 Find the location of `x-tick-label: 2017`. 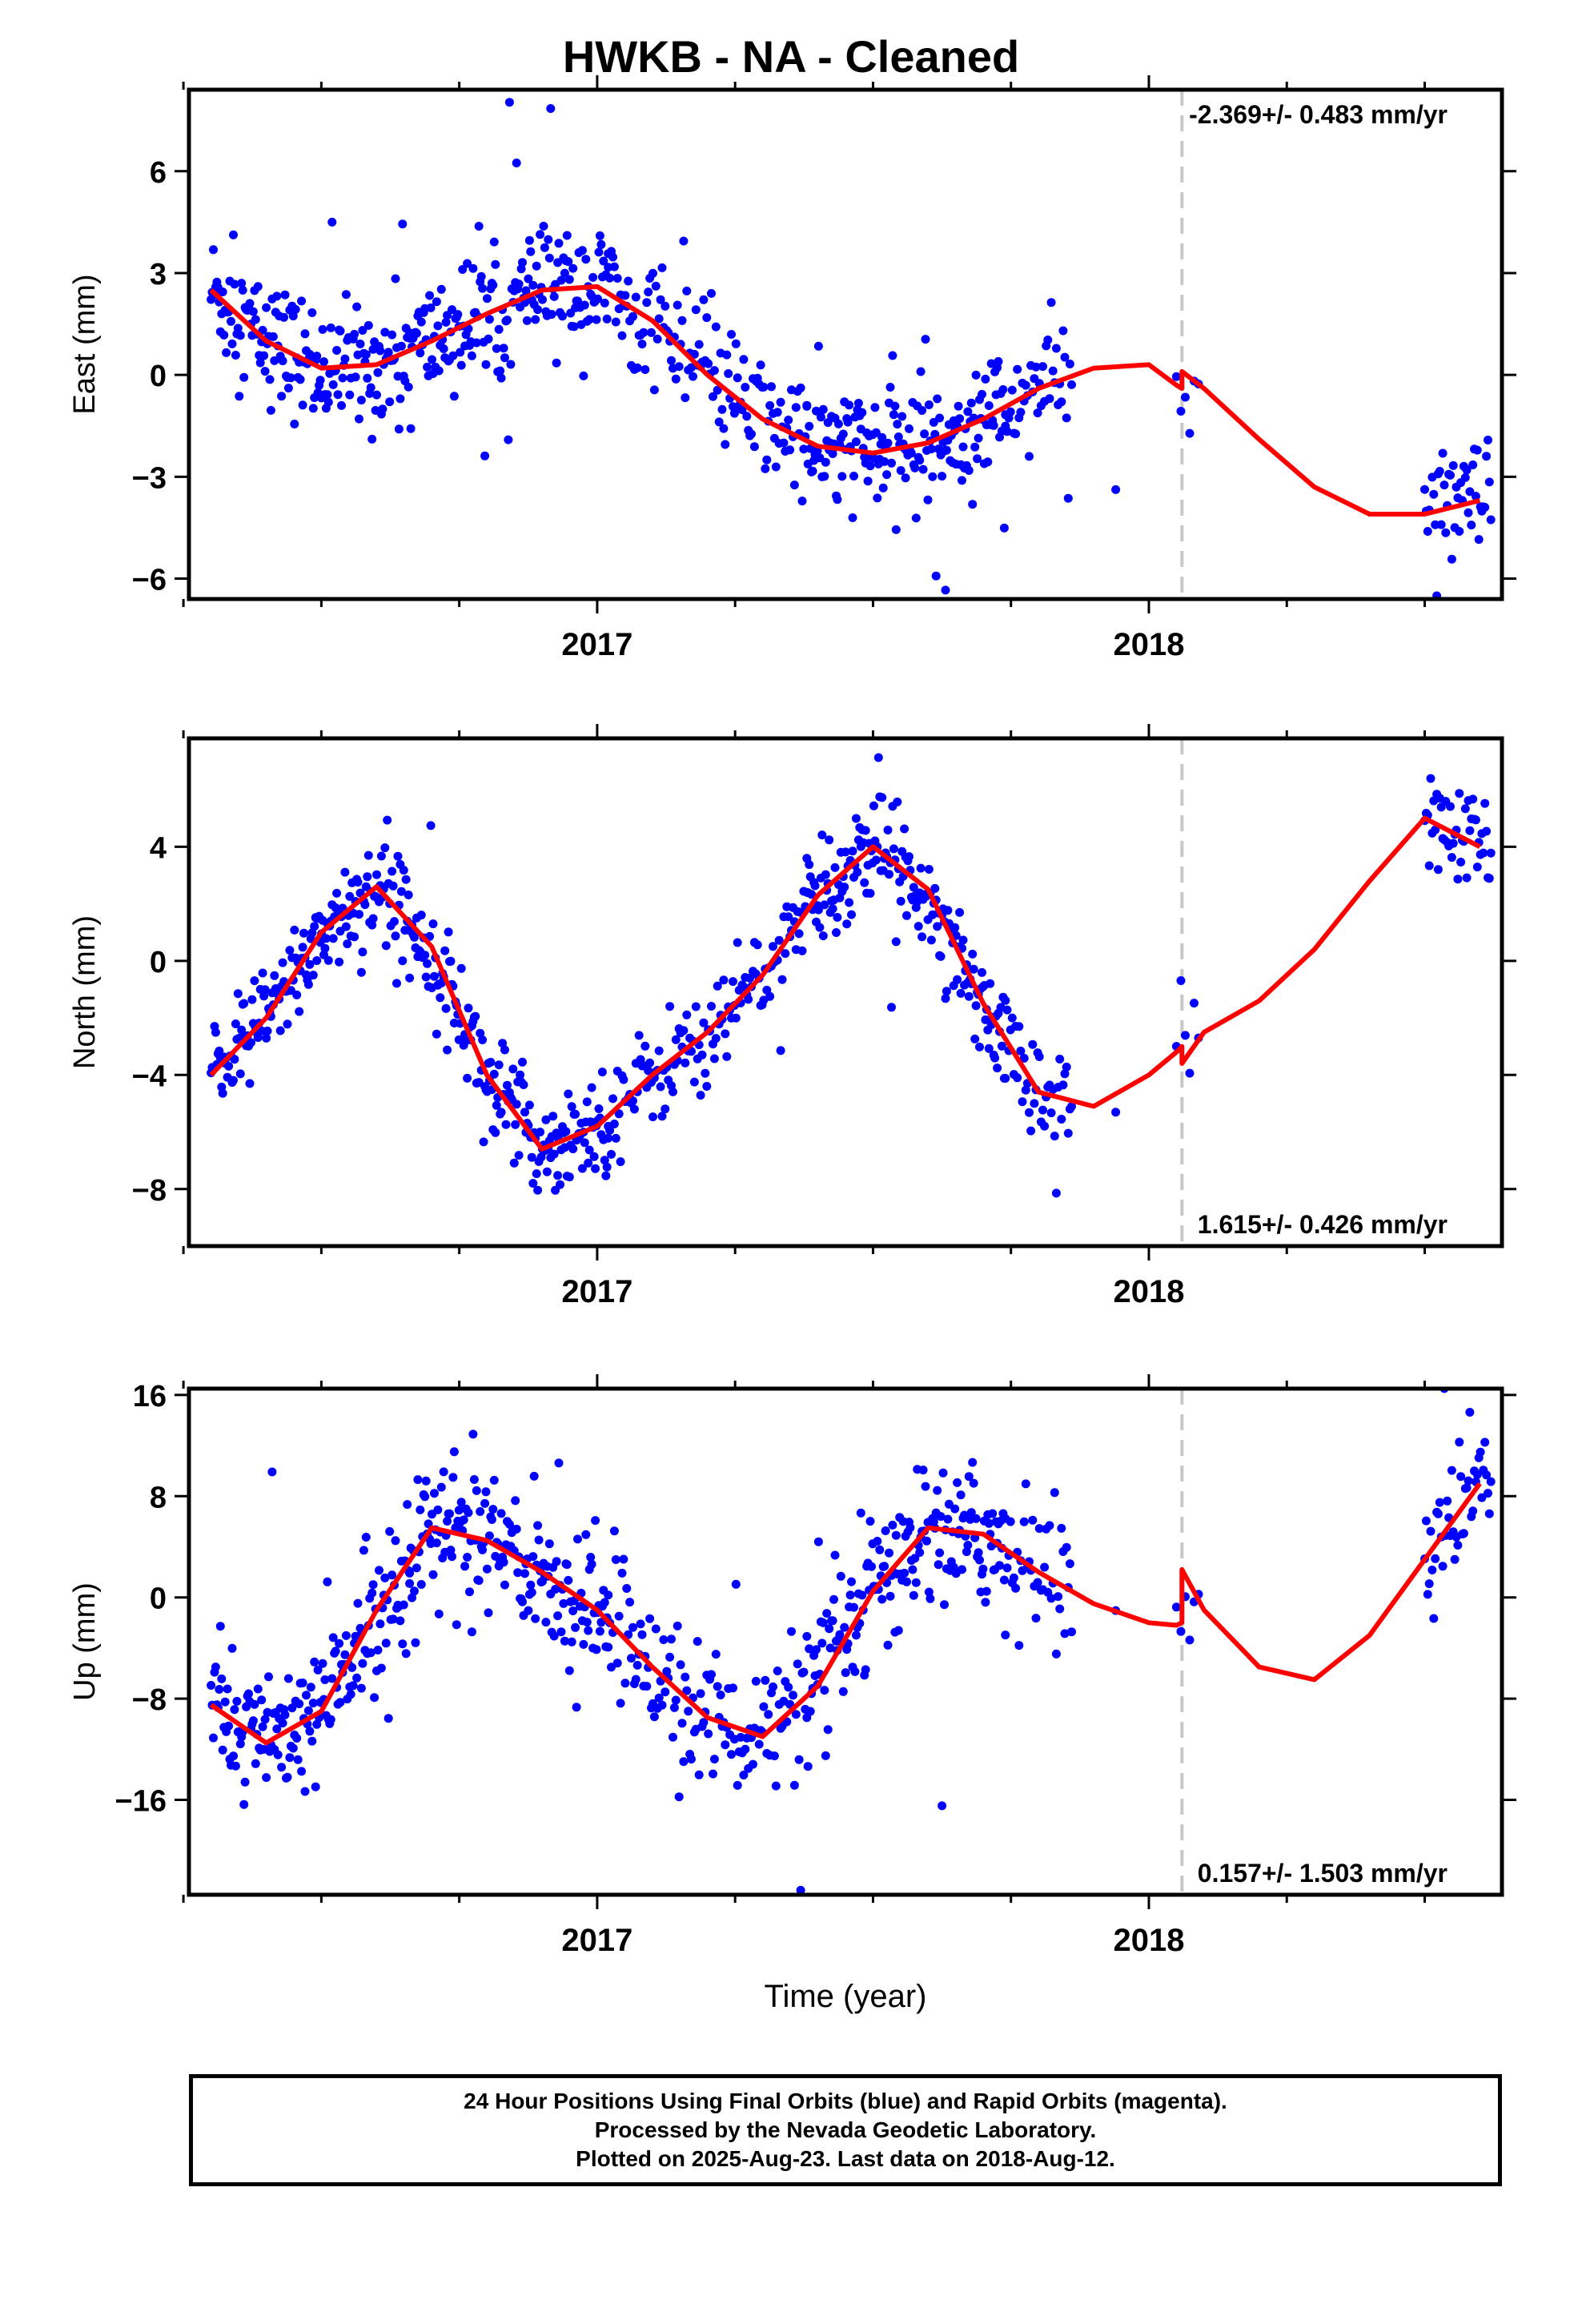

x-tick-label: 2017 is located at coordinates (596, 1940).